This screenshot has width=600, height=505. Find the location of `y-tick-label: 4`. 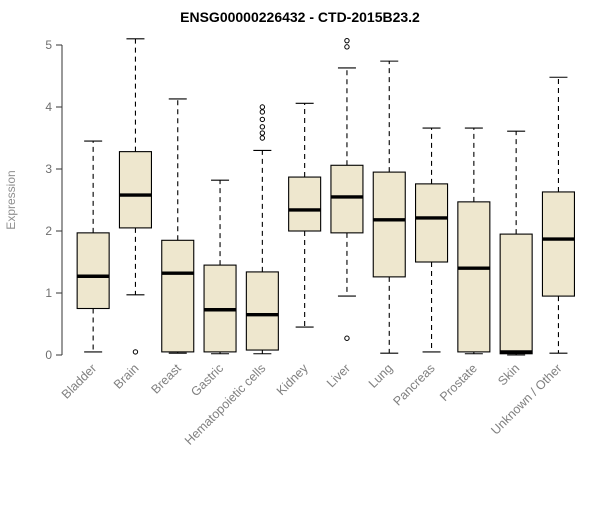

y-tick-label: 4 is located at coordinates (48, 107).